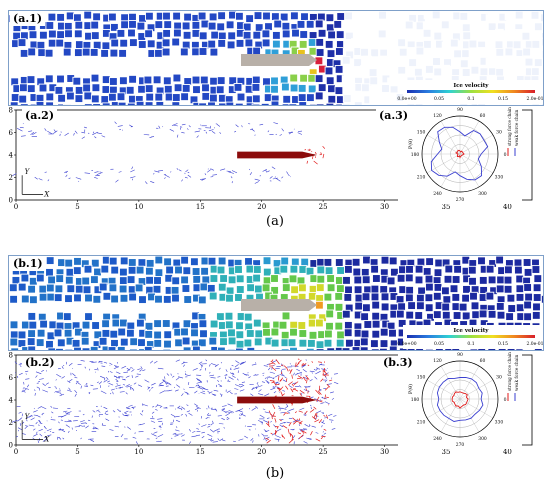 The width and height of the screenshot is (550, 490). What do you see at coordinates (499, 133) in the screenshot?
I see `polar-angle-label: 30` at bounding box center [499, 133].